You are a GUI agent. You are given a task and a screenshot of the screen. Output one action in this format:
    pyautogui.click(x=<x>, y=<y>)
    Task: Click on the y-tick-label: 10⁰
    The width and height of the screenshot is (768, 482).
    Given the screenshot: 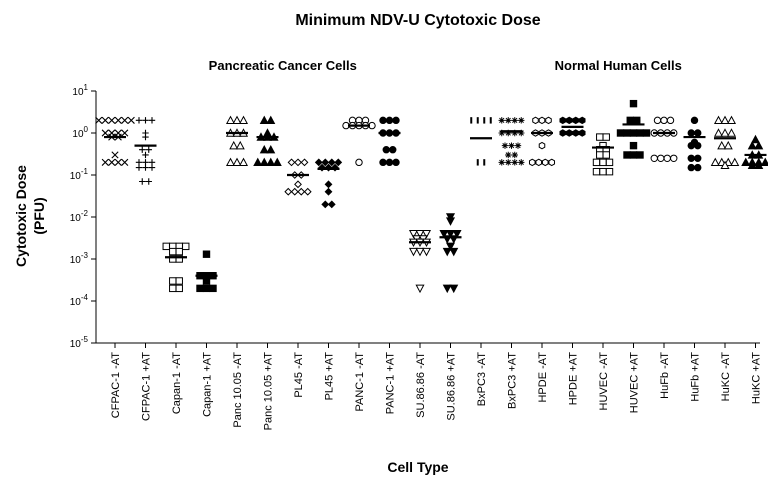 What is the action you would take?
    pyautogui.click(x=80, y=132)
    